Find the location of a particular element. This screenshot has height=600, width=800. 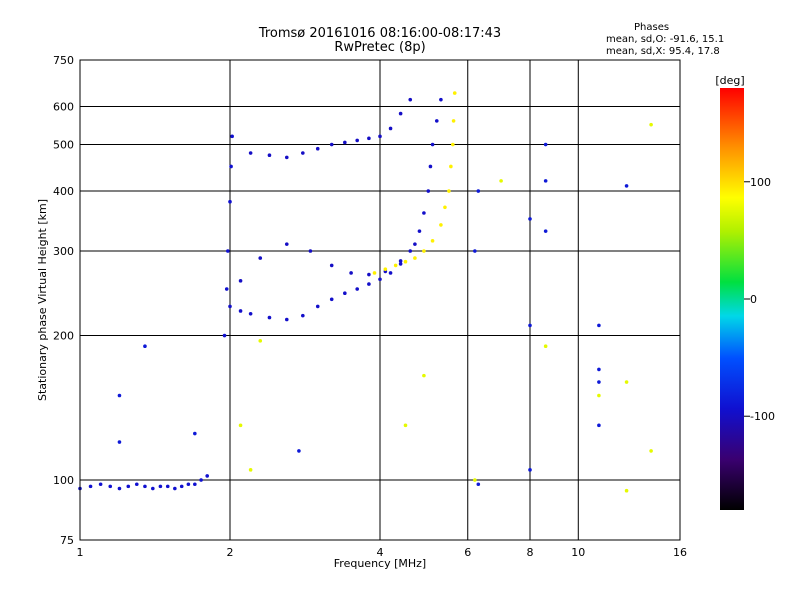

colorbar-ticks: 100 0 -100 is located at coordinates (759, 299).